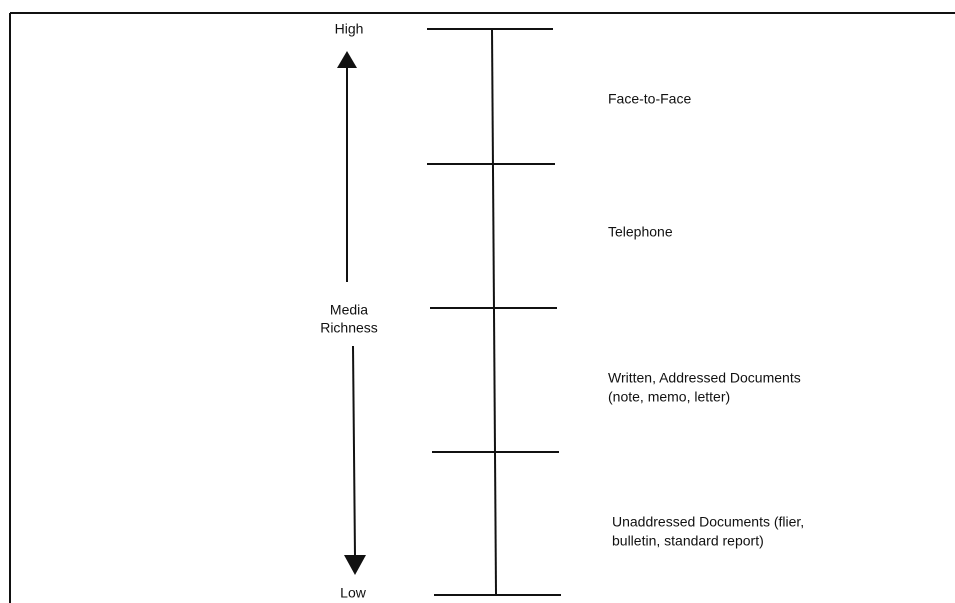 The height and width of the screenshot is (603, 955). I want to click on high-label: High, so click(349, 29).